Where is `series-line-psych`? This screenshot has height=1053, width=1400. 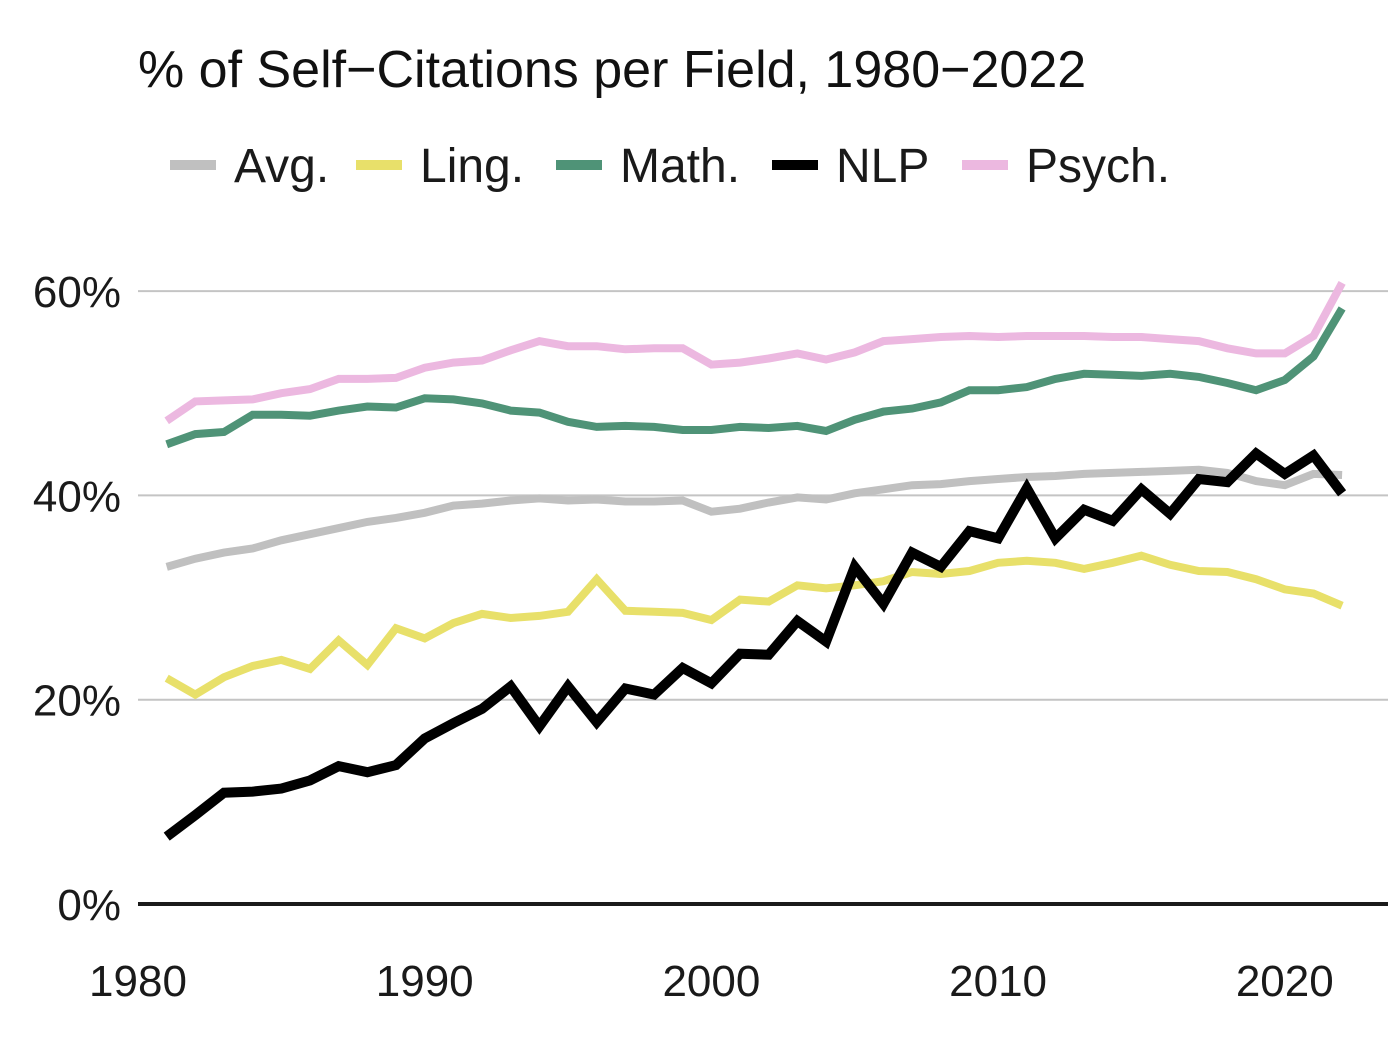 series-line-psych is located at coordinates (755, 353).